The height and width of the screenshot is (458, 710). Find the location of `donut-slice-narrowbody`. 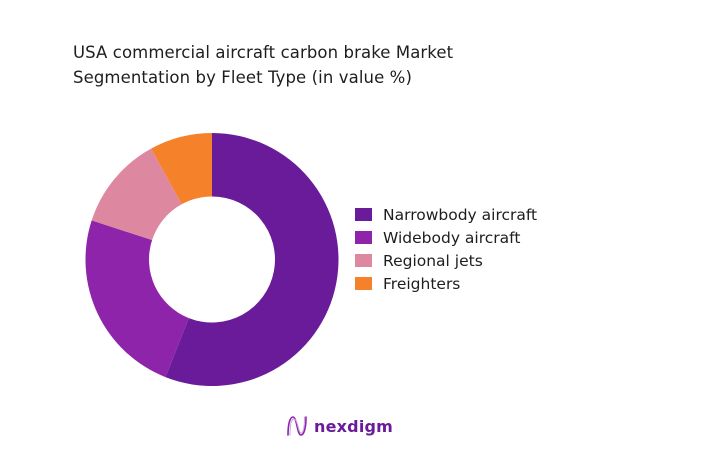

donut-slice-narrowbody is located at coordinates (252, 259).